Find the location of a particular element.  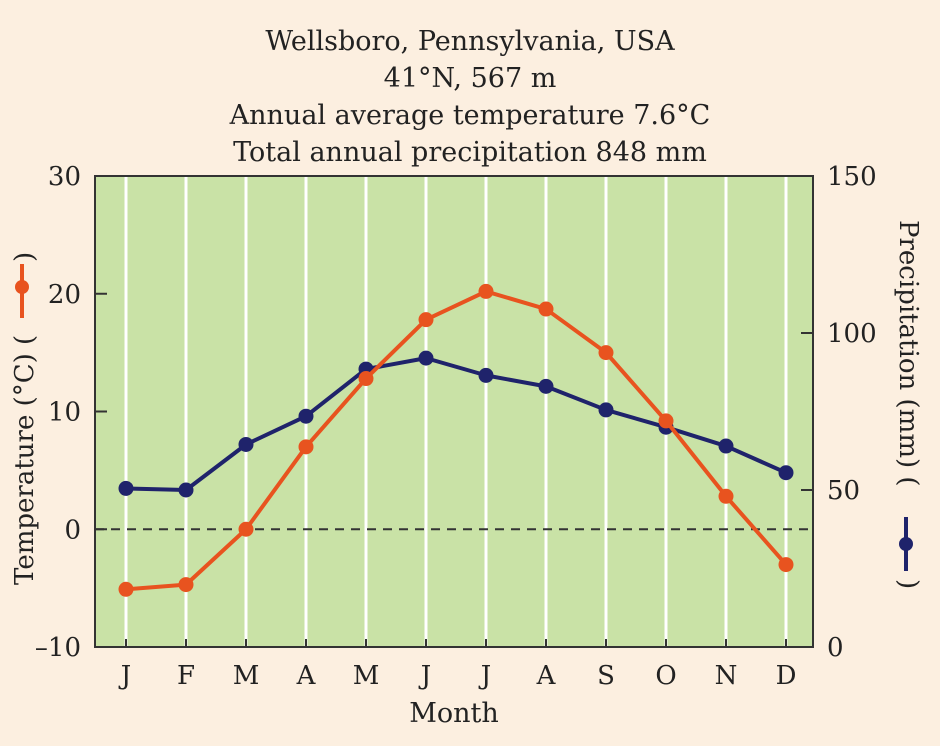

right-axis-label: Precipitation (mm) ( is located at coordinates (908, 353).